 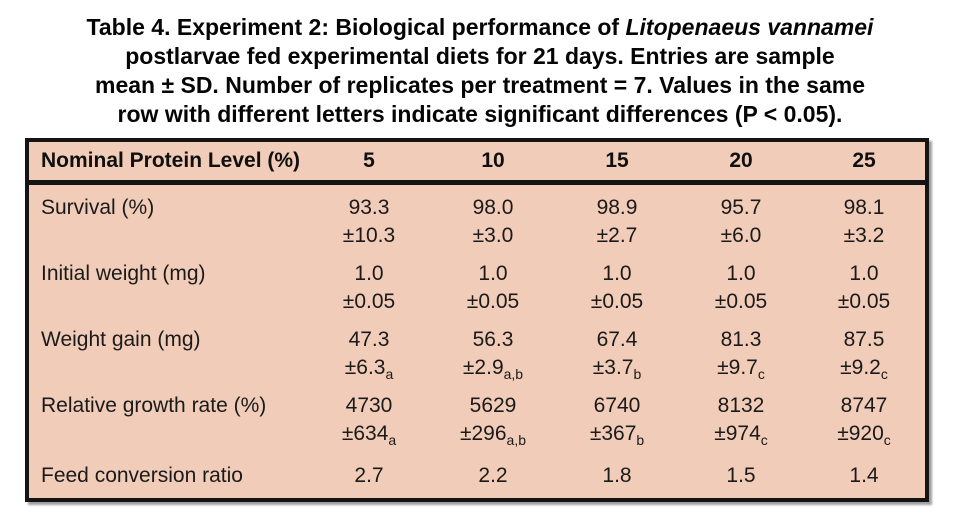 I want to click on table-cell: 67.4 ±3.7b, so click(x=617, y=350).